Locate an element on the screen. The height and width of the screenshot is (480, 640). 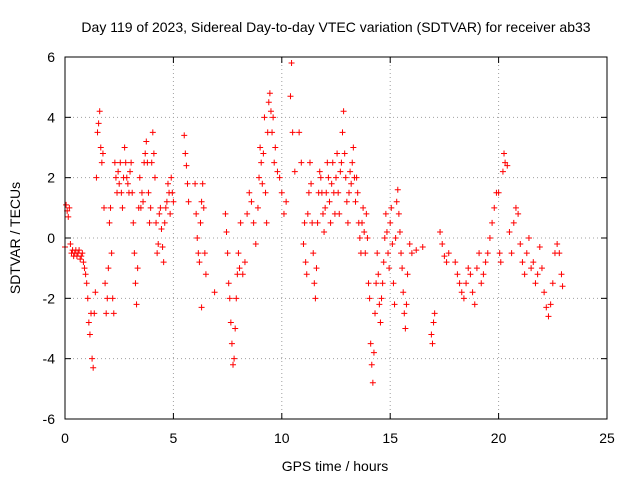
y-tick-label: 0 is located at coordinates (51, 238).